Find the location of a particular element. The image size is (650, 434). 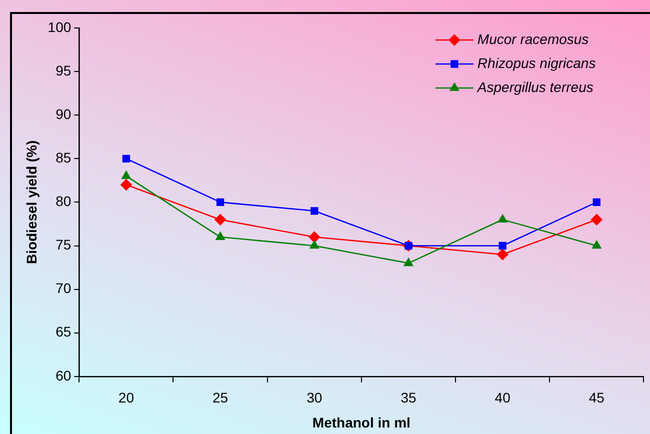

x-tick-label: 30 is located at coordinates (314, 398).